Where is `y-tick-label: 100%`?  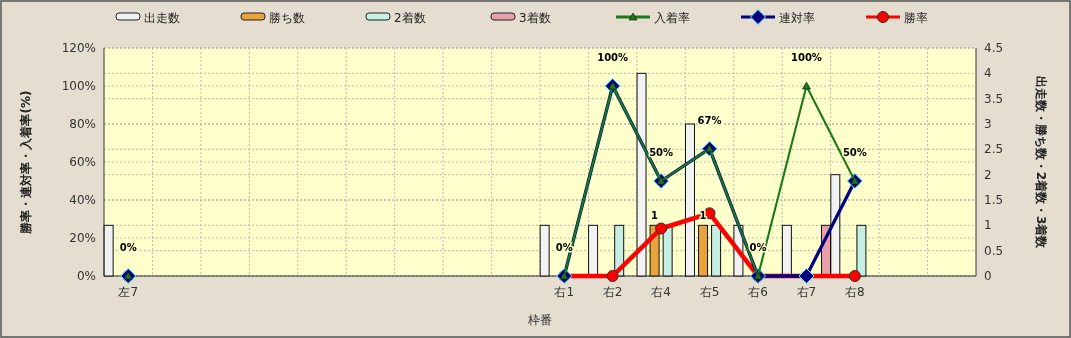
y-tick-label: 100% is located at coordinates (78, 86).